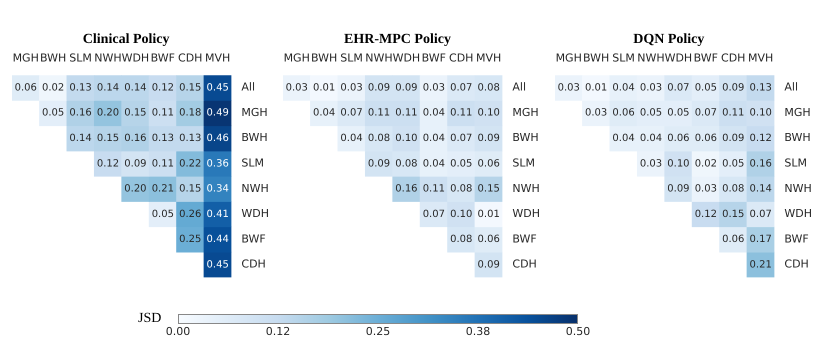 This screenshot has height=358, width=814. Describe the element at coordinates (108, 164) in the screenshot. I see `data-label: 0.12` at that location.